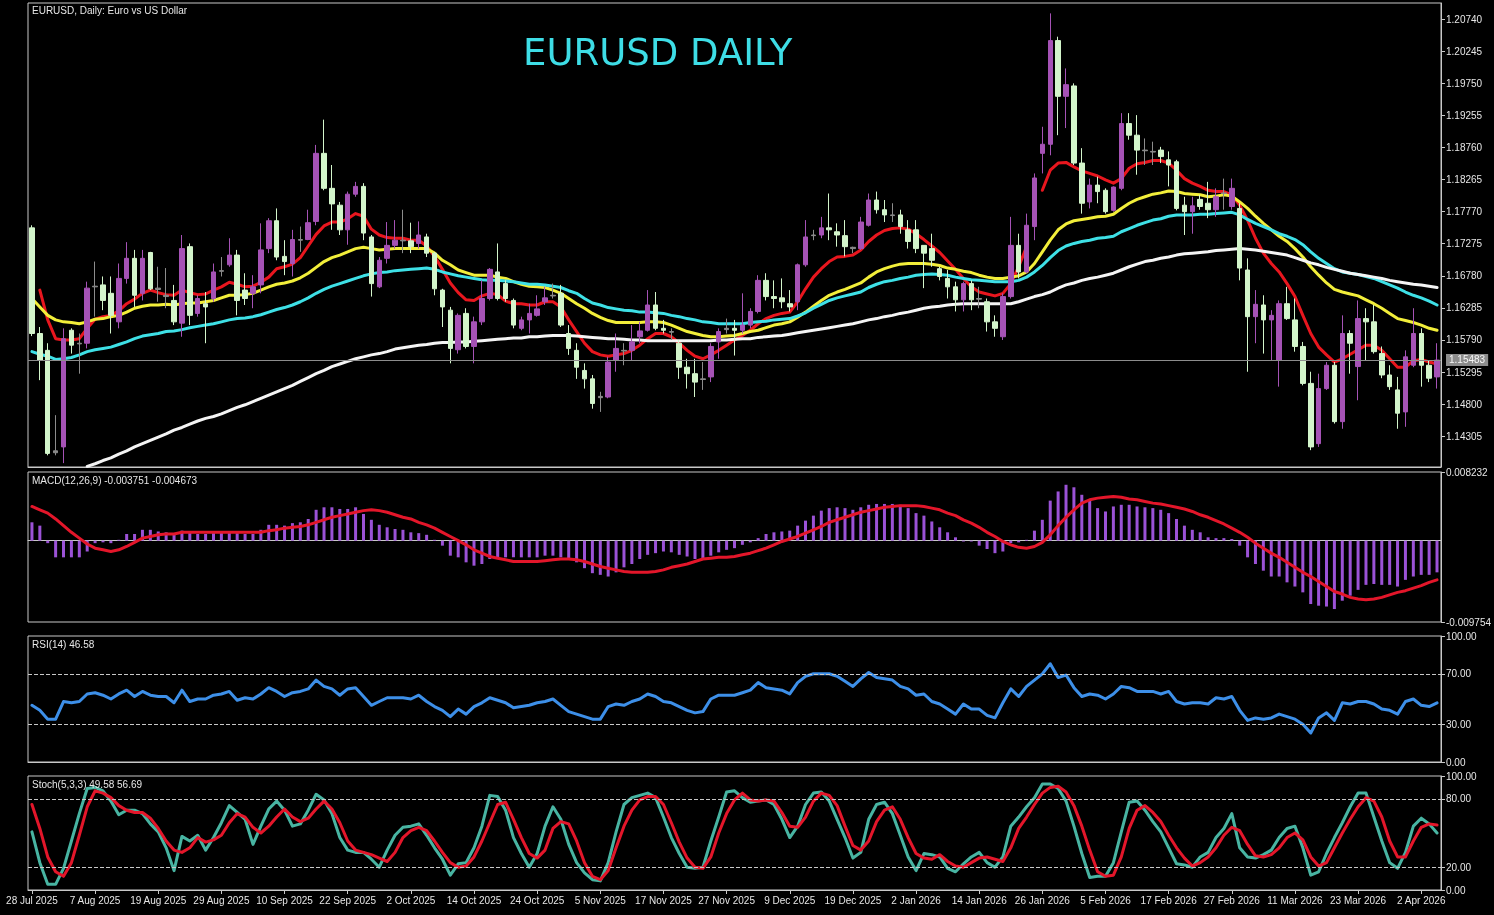  What do you see at coordinates (1464, 404) in the screenshot?
I see `y-tick-label: 1.14800` at bounding box center [1464, 404].